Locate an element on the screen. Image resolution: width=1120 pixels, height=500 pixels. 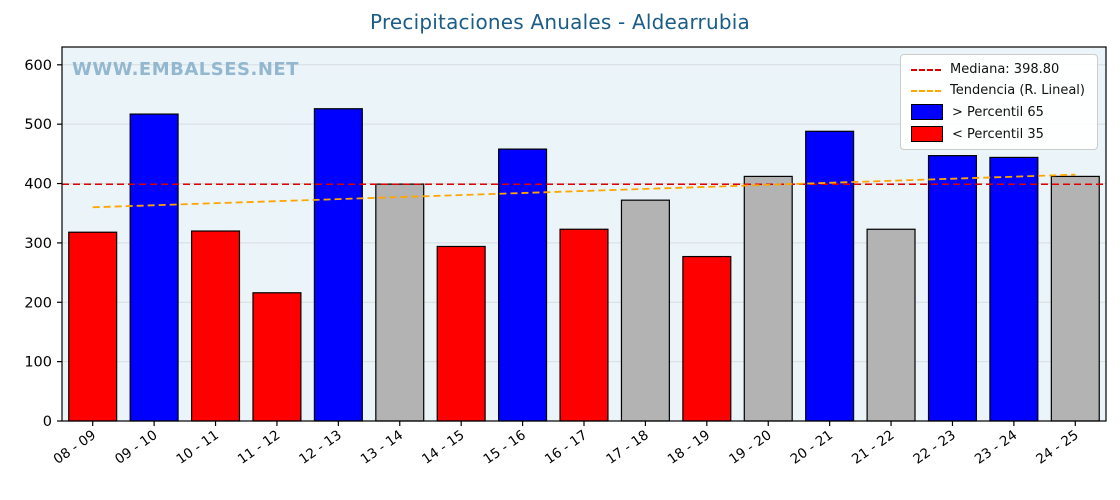
ytick-label: 200 is located at coordinates (38, 303).